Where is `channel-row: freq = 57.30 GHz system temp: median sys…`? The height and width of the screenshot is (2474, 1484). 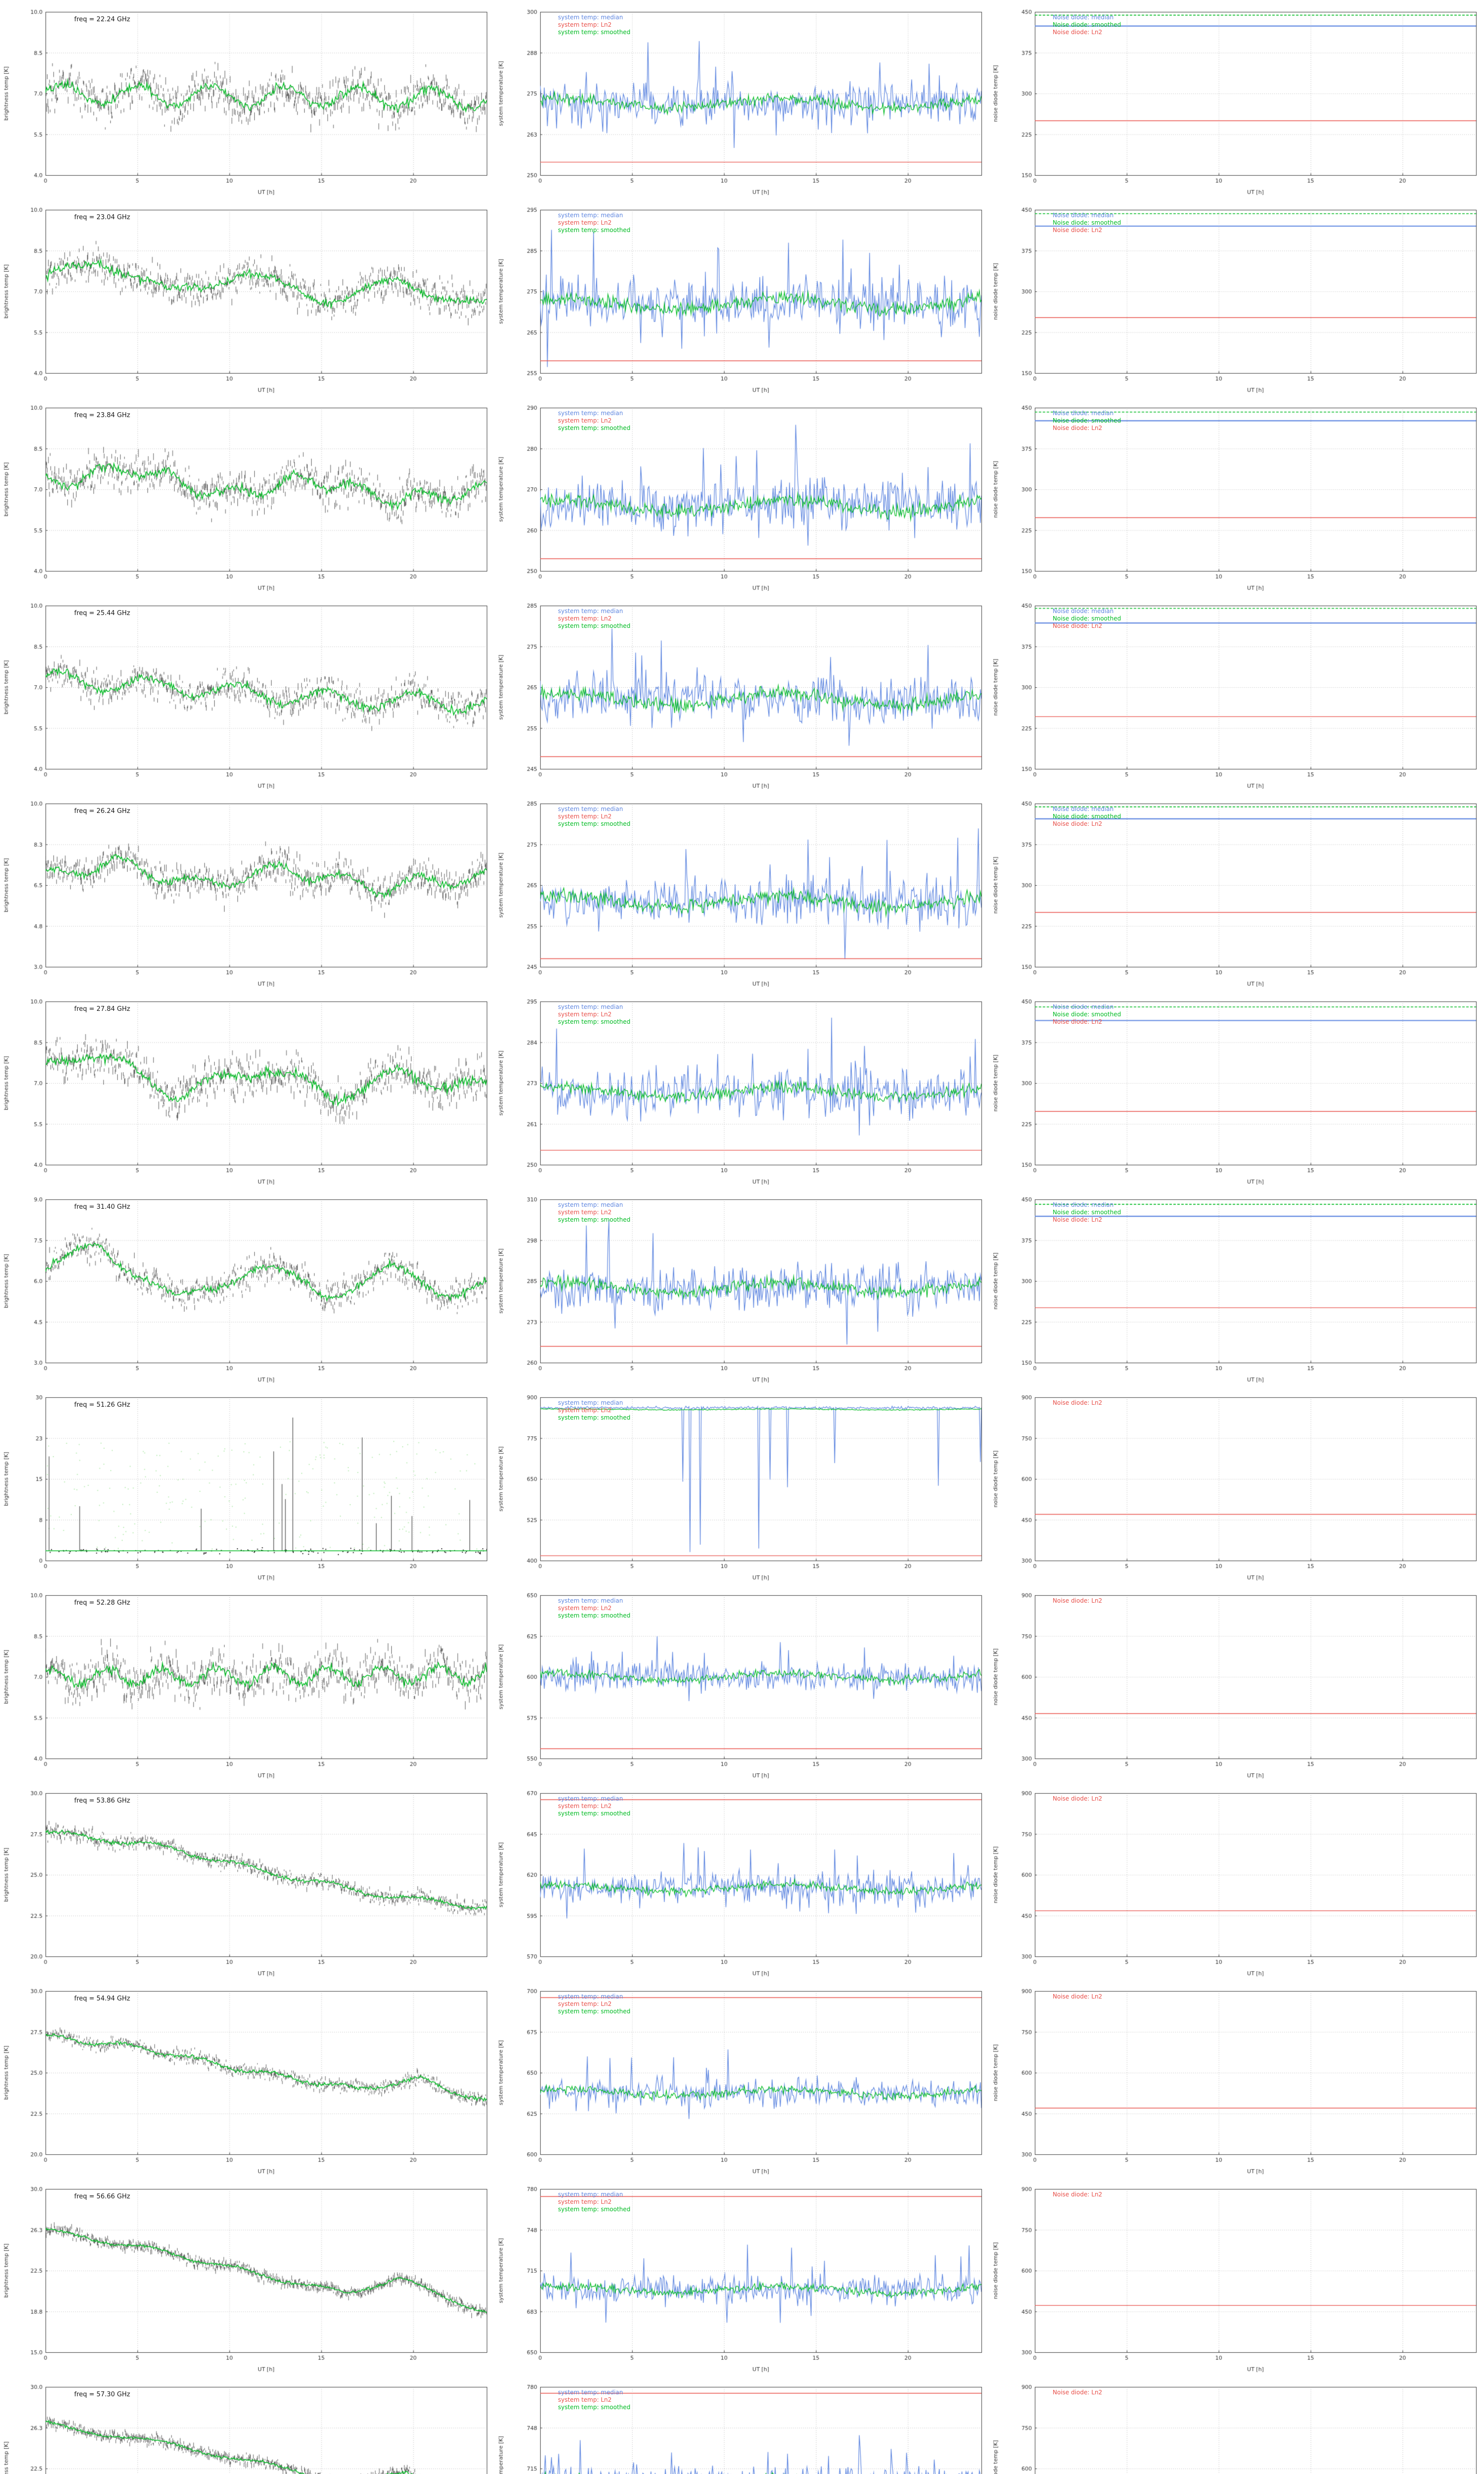
channel-row: freq = 57.30 GHz system temp: median sys… is located at coordinates (742, 2424).